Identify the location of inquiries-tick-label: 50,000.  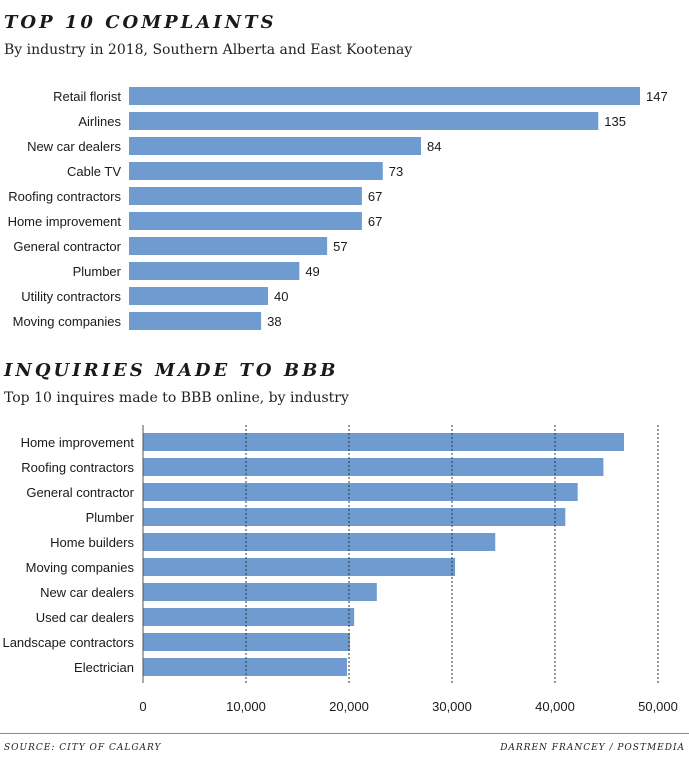
(658, 706).